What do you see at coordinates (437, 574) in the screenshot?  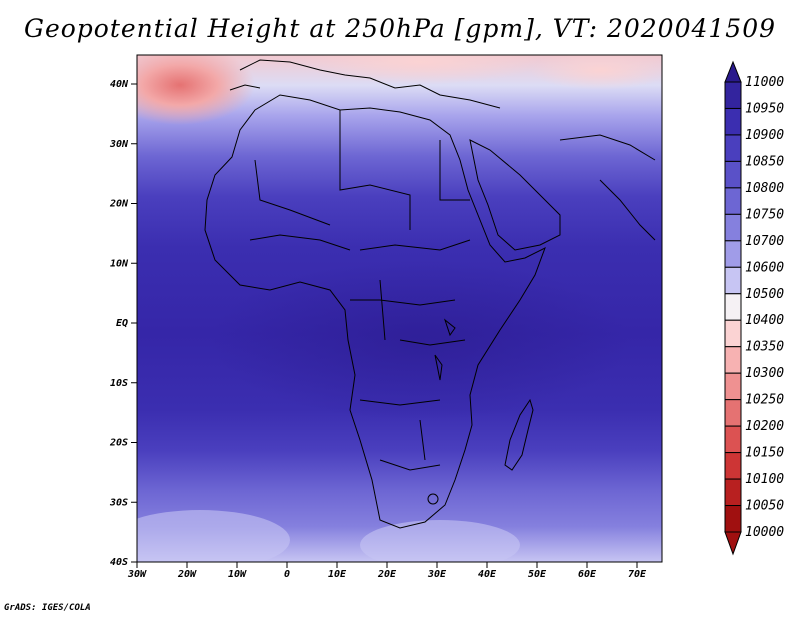 I see `lon-tick-label: 30E` at bounding box center [437, 574].